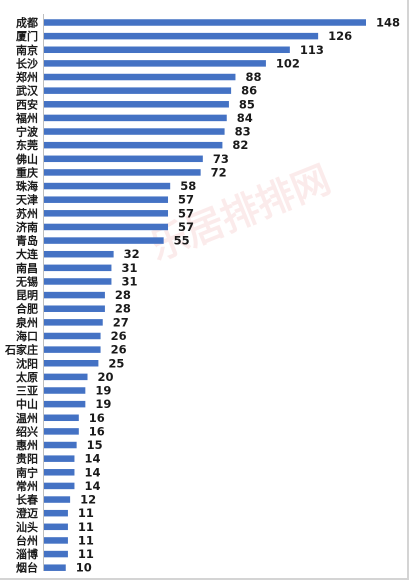 This screenshot has height=582, width=413. Describe the element at coordinates (106, 377) in the screenshot. I see `value-label: 20` at that location.